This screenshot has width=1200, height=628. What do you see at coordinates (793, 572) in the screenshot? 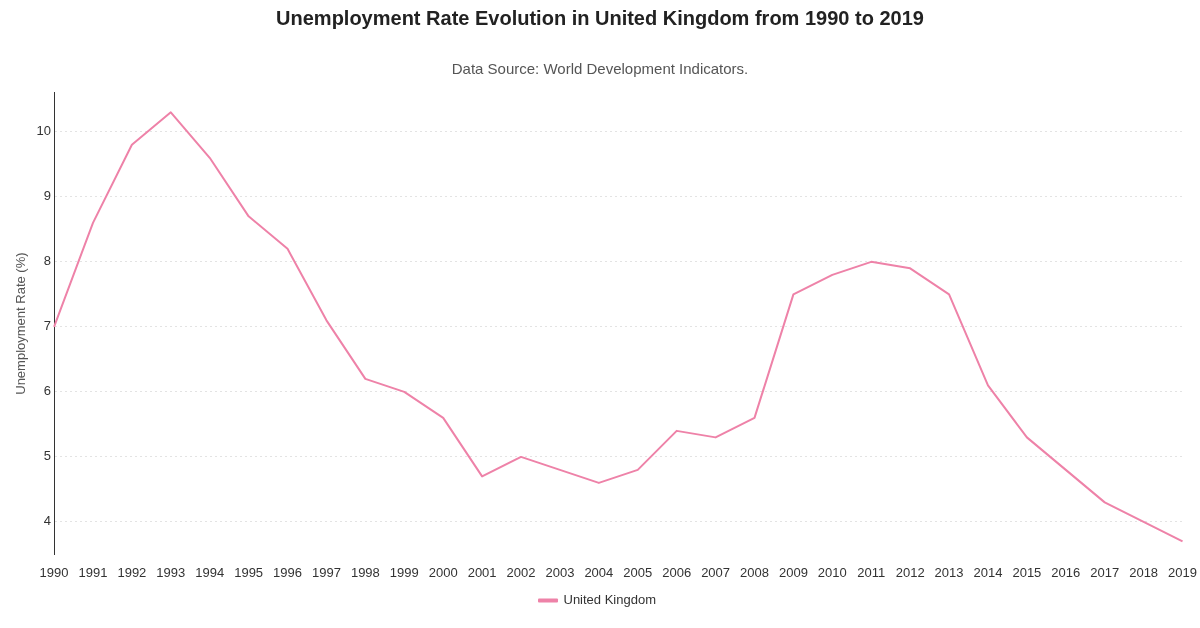
I see `x-tick-label: 2009` at bounding box center [793, 572].